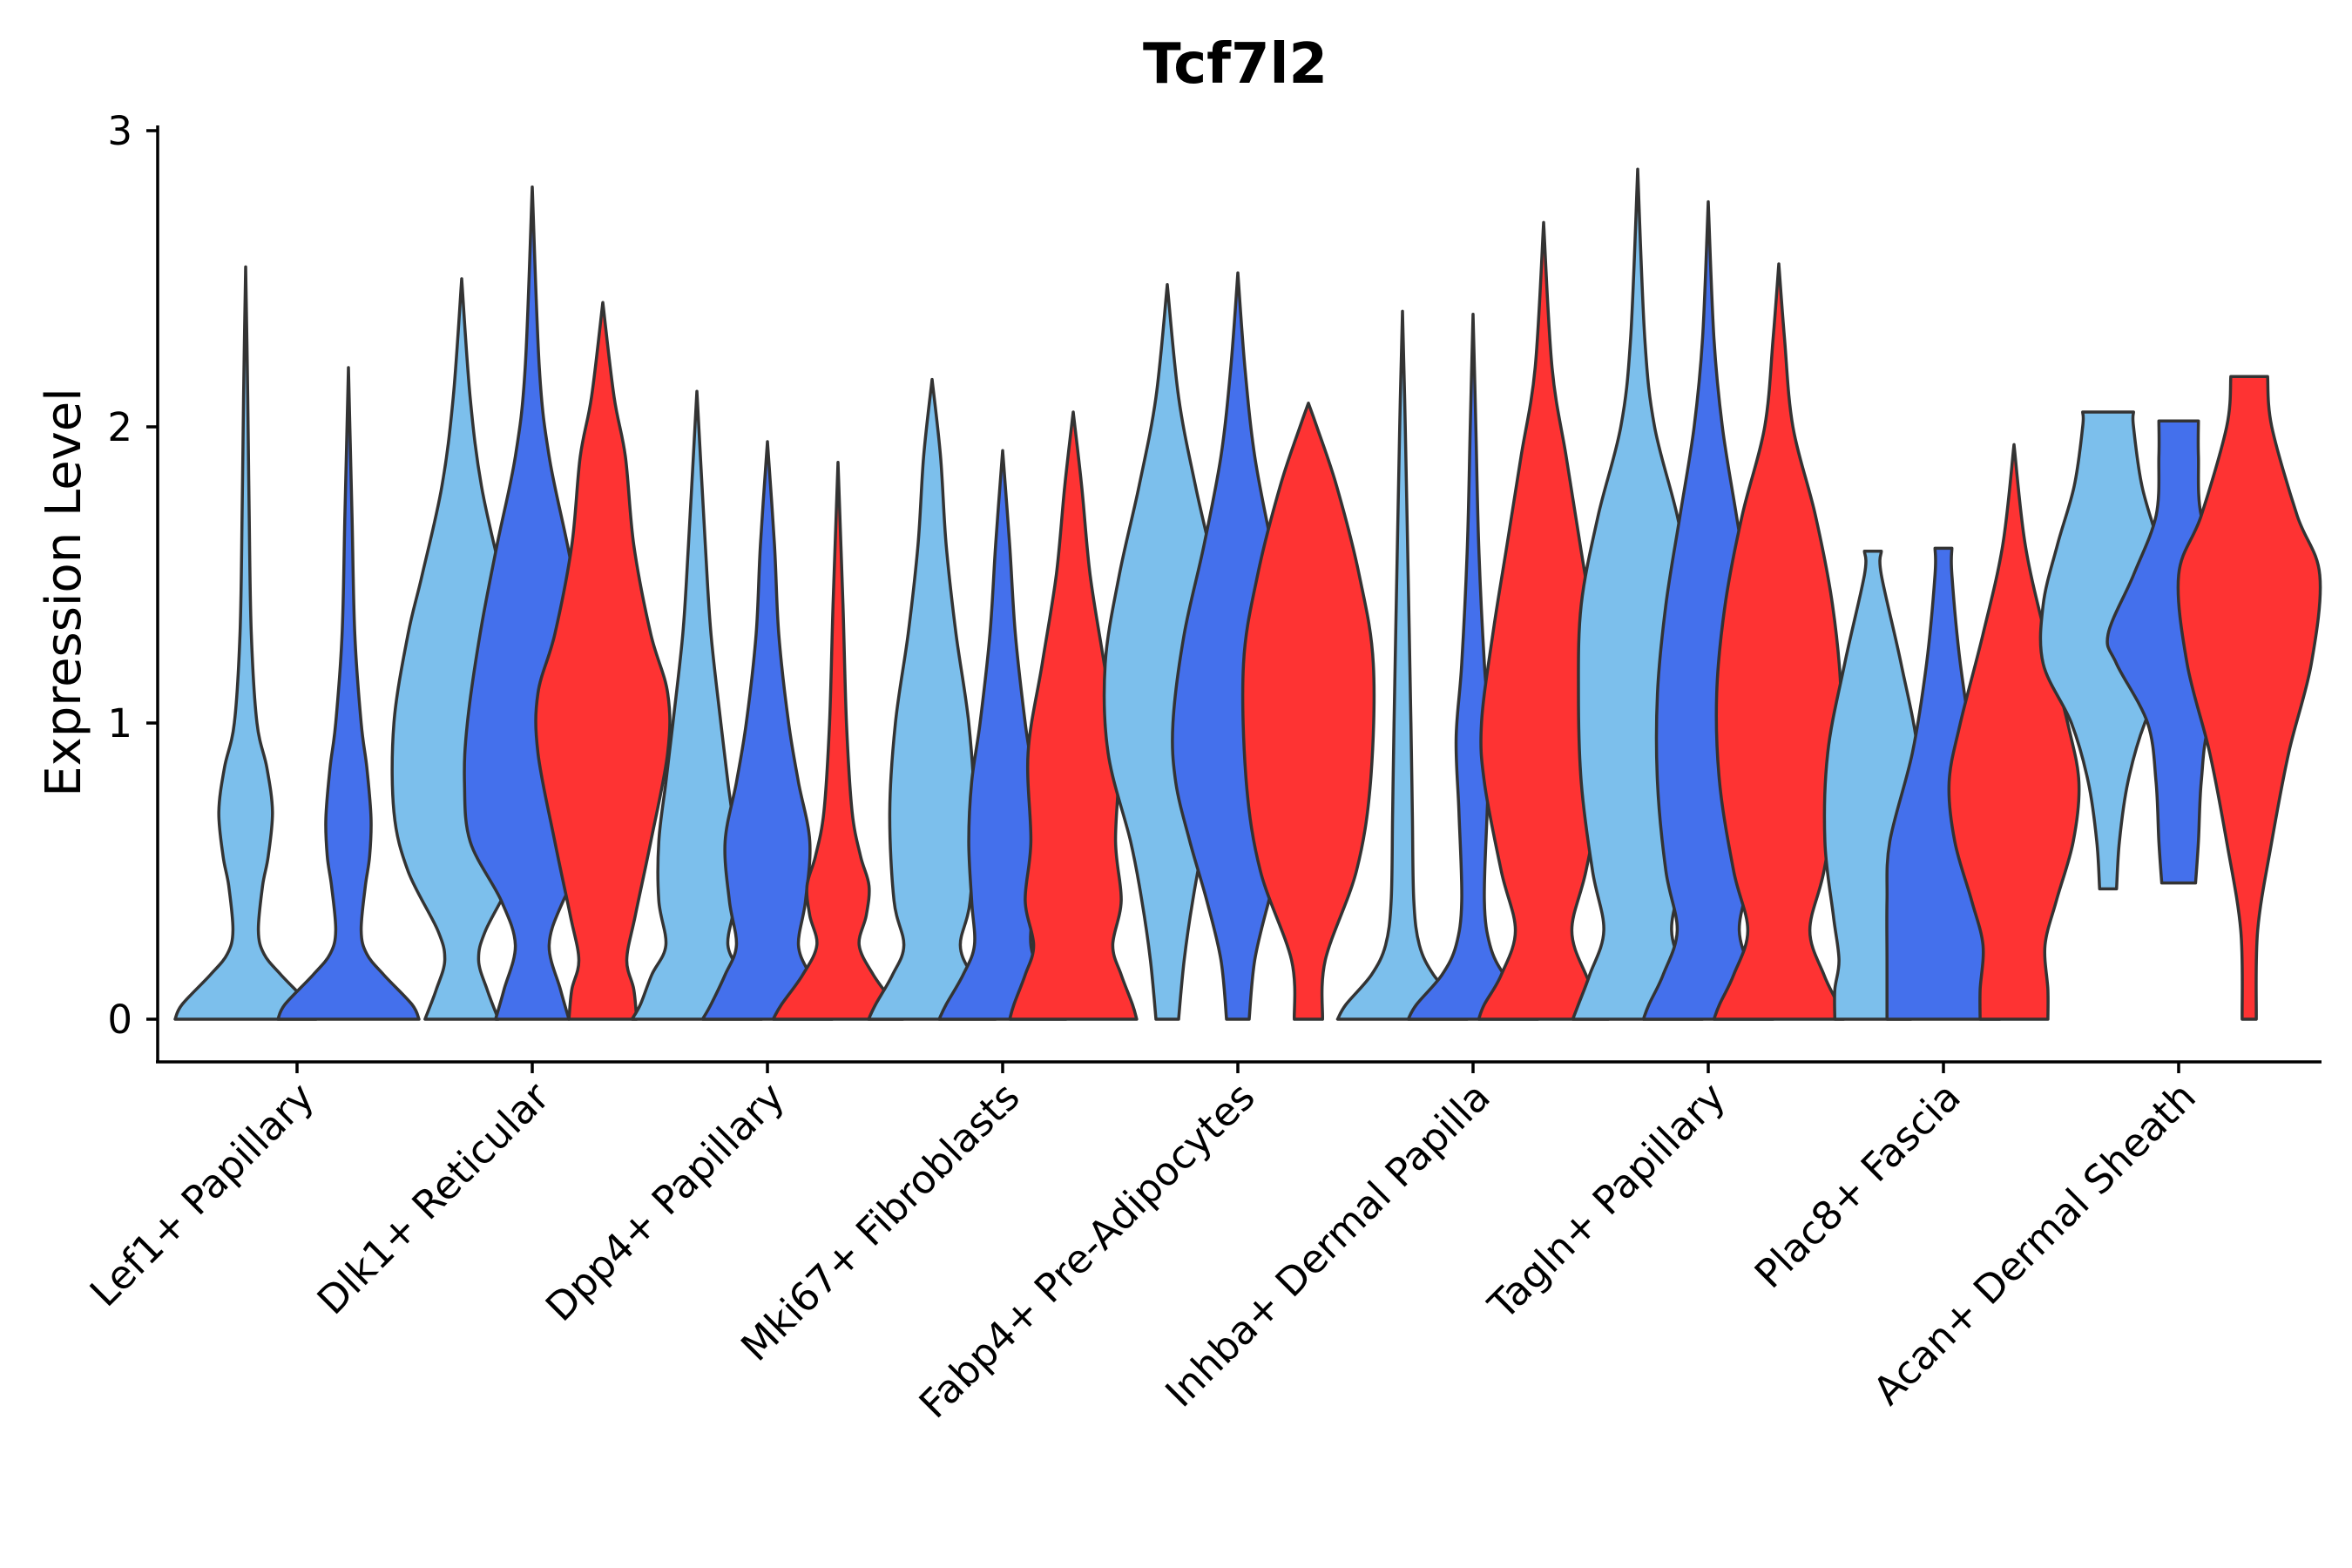 The image size is (2352, 1568). I want to click on x-tick-label: Tagln+ Papillary, so click(1606, 1201).